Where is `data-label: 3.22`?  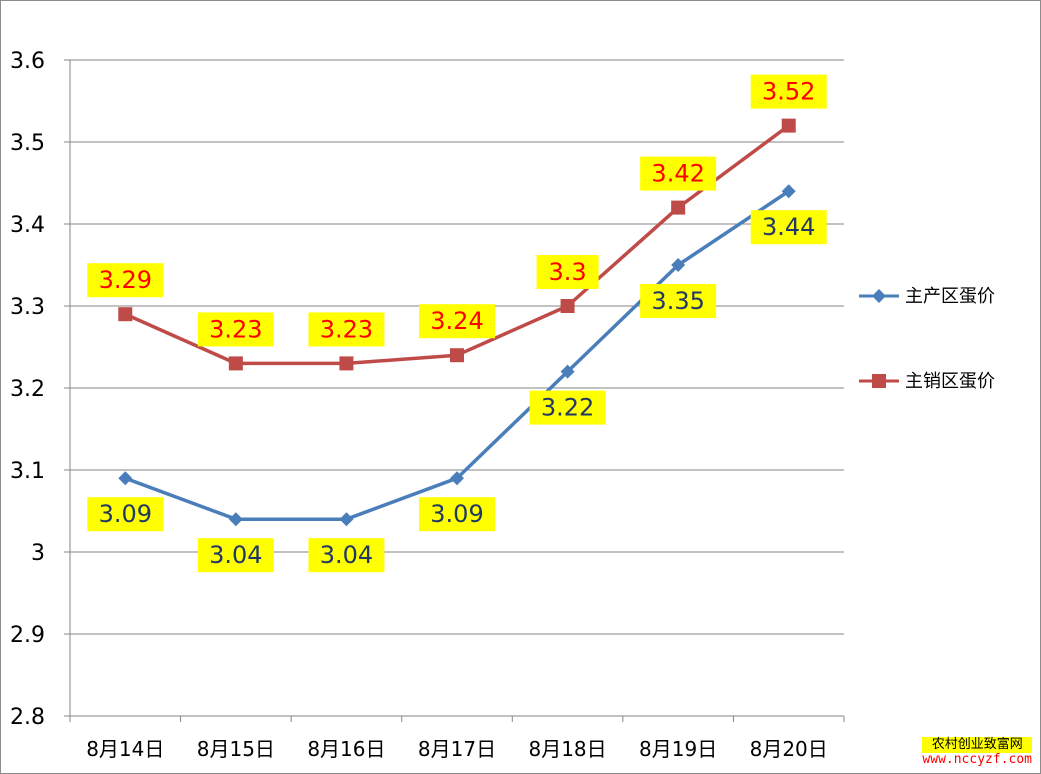
data-label: 3.22 is located at coordinates (567, 407).